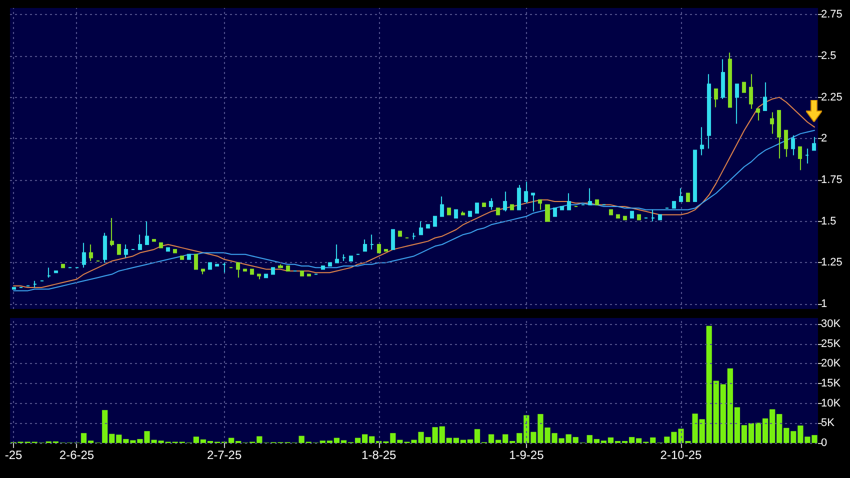 The height and width of the screenshot is (478, 850). Describe the element at coordinates (681, 455) in the screenshot. I see `x-tick-label: 2-10-25` at that location.